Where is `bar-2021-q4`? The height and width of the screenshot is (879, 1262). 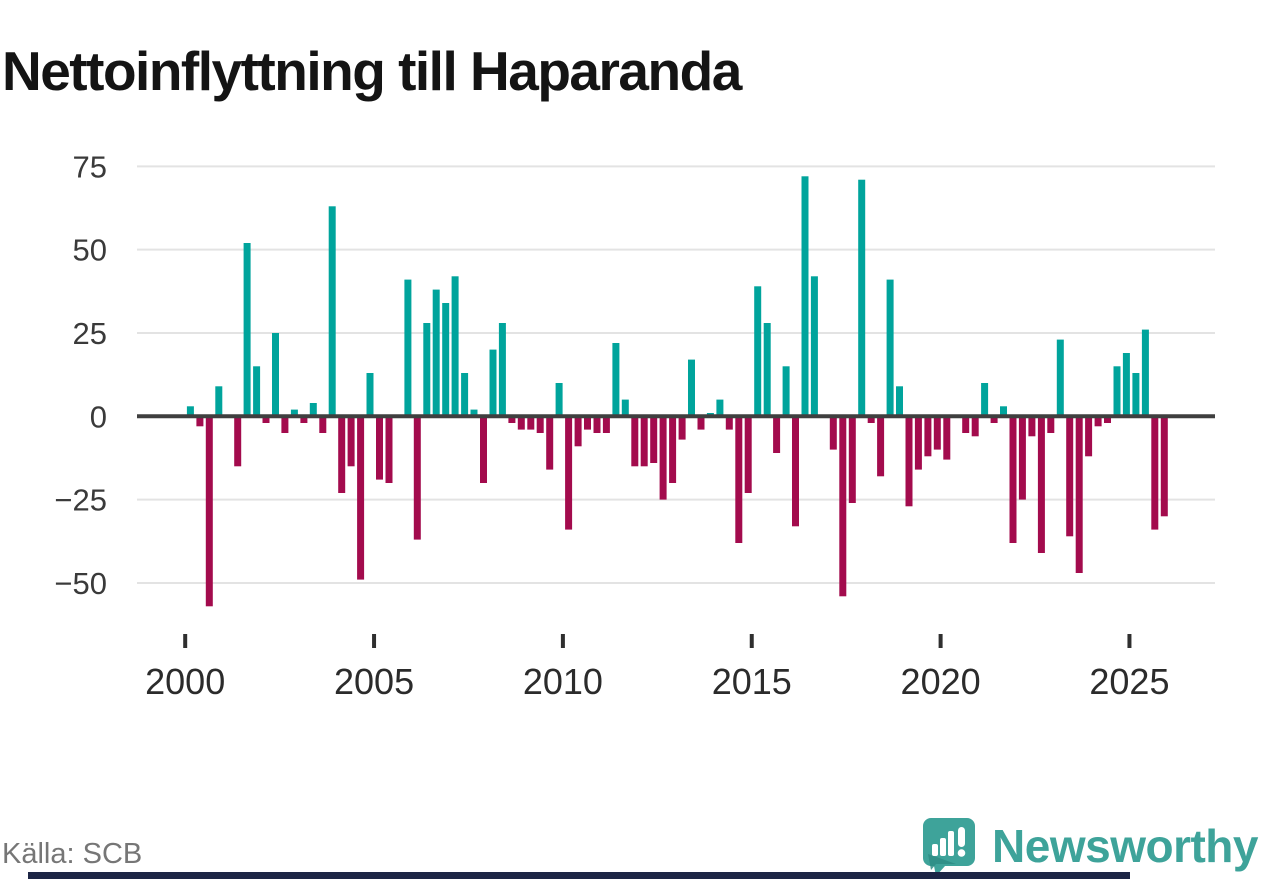
bar-2021-q4 is located at coordinates (1013, 479).